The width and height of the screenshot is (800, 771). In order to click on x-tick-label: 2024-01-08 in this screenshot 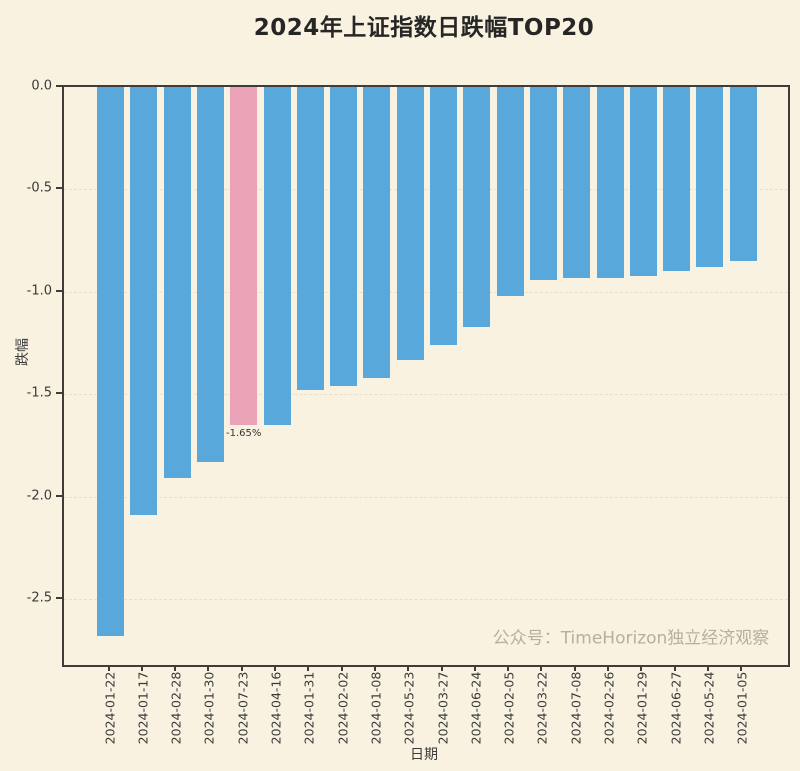, I will do `click(376, 708)`.